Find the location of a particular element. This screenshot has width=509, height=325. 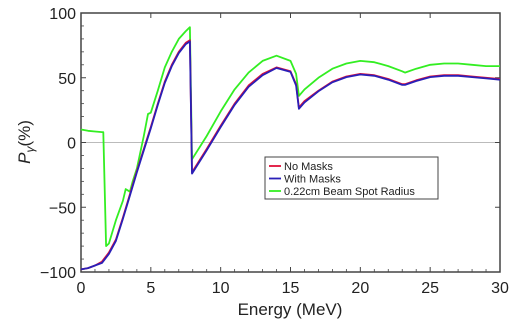

x-tick-label: 20 is located at coordinates (360, 288).